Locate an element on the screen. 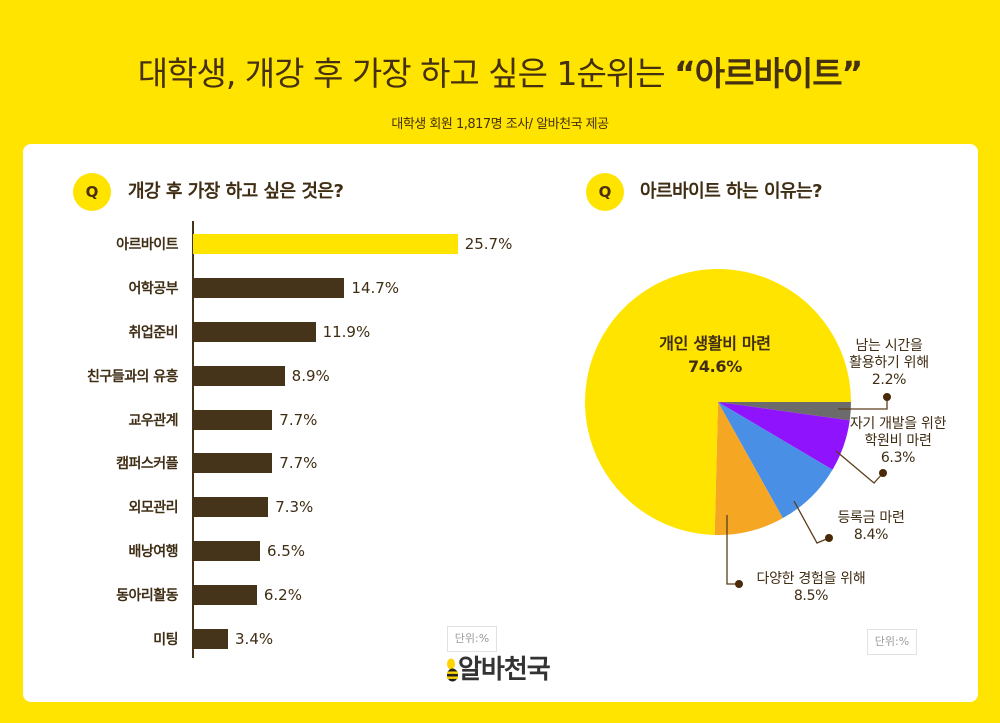 The image size is (1000, 723). title-highlight: “아르바이트” is located at coordinates (768, 73).